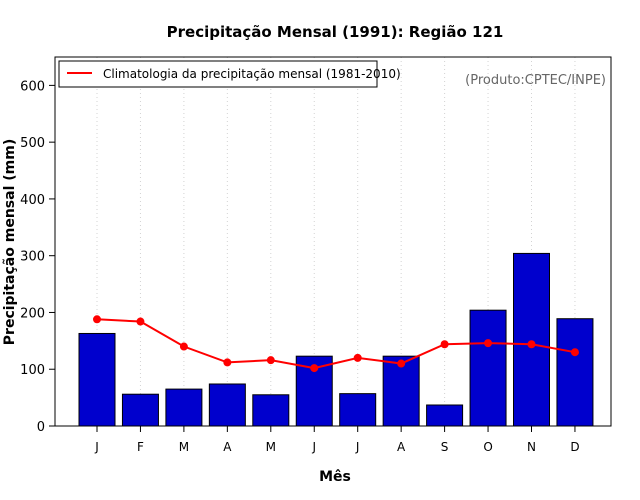  I want to click on climatology-line, so click(336, 344).